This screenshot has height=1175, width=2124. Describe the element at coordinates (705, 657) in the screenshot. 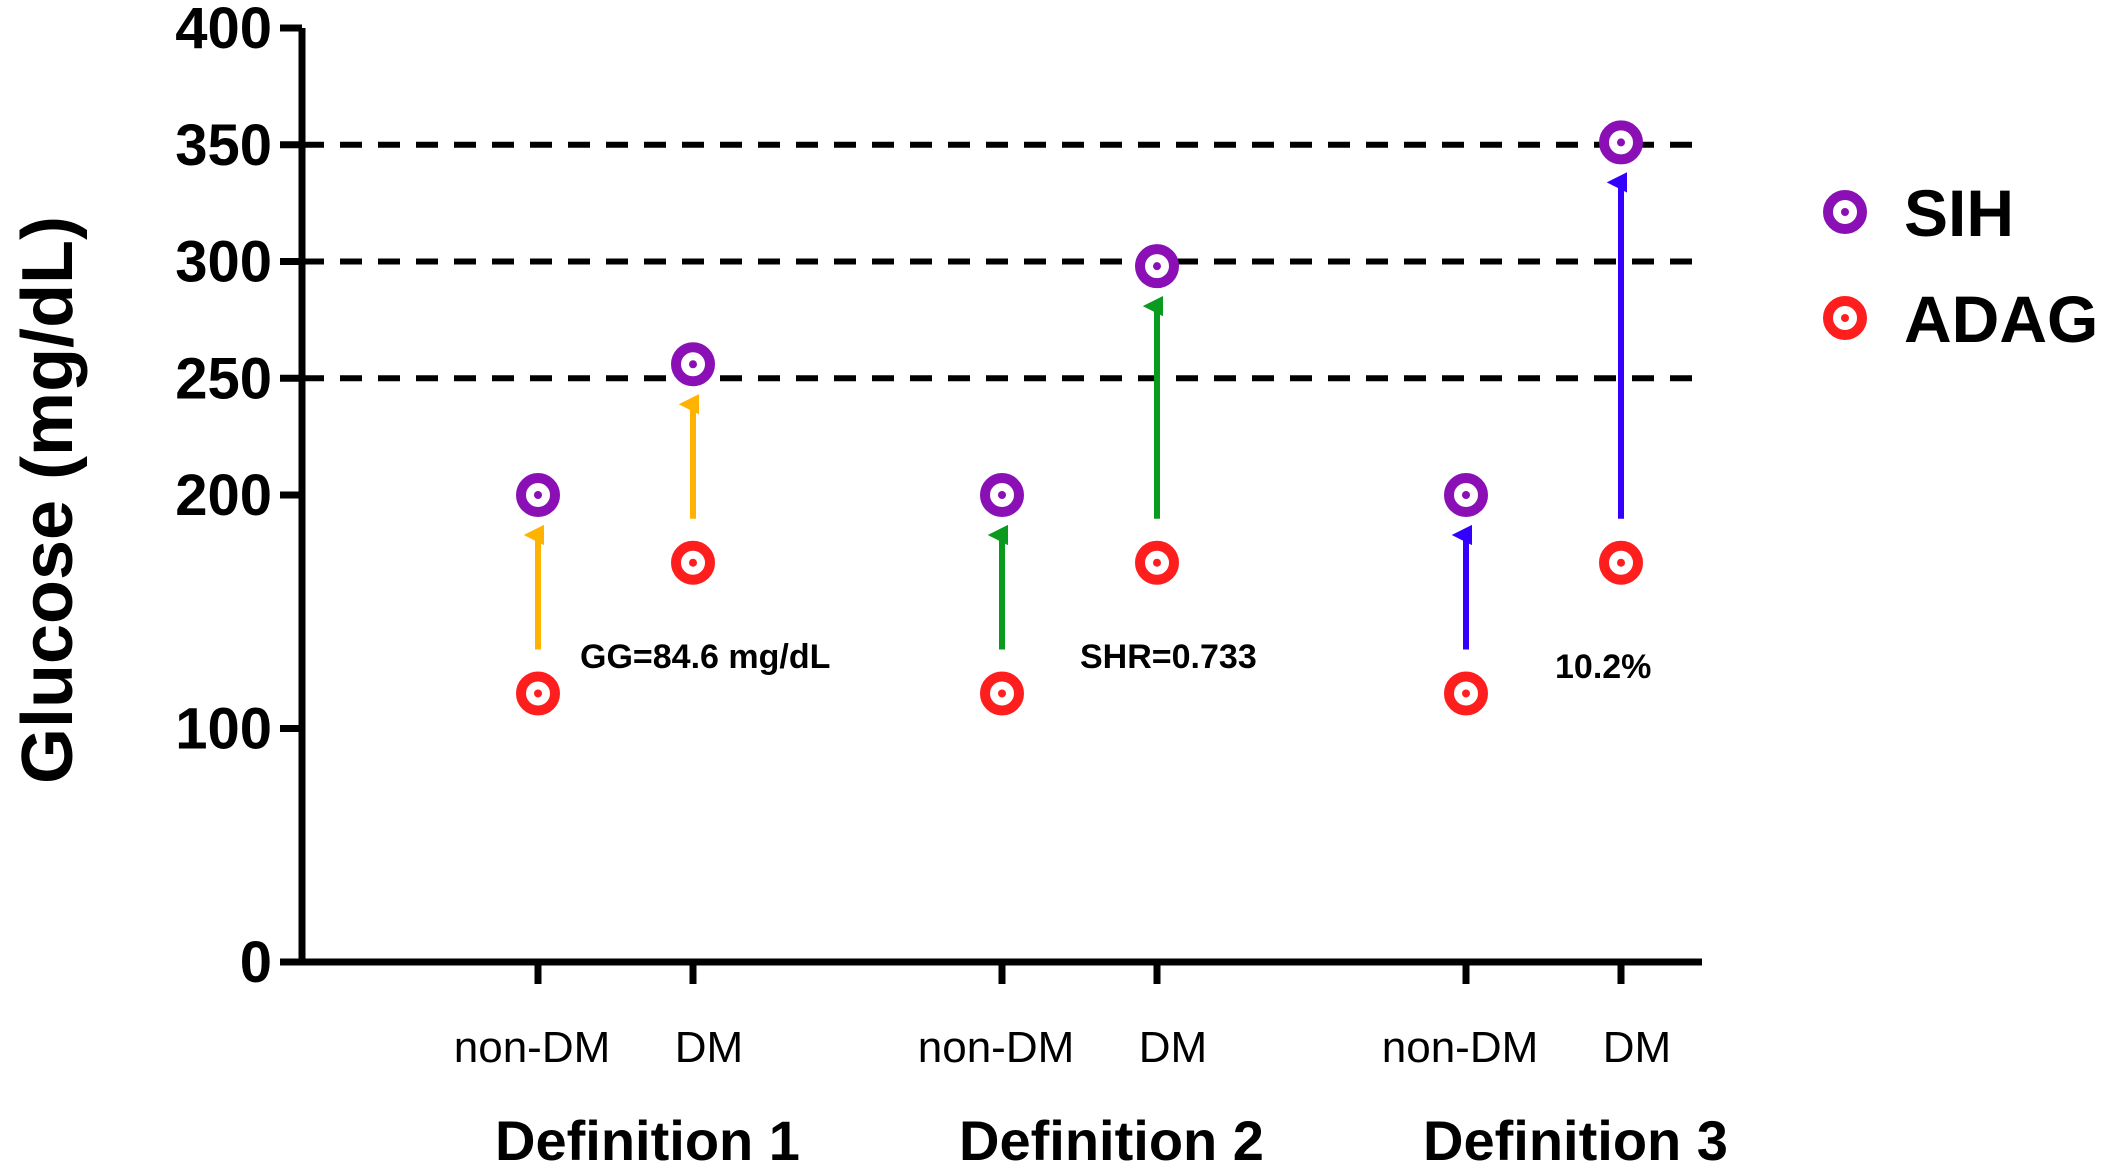

I see `annotation-def1: GG=84.6 mg/dL` at that location.